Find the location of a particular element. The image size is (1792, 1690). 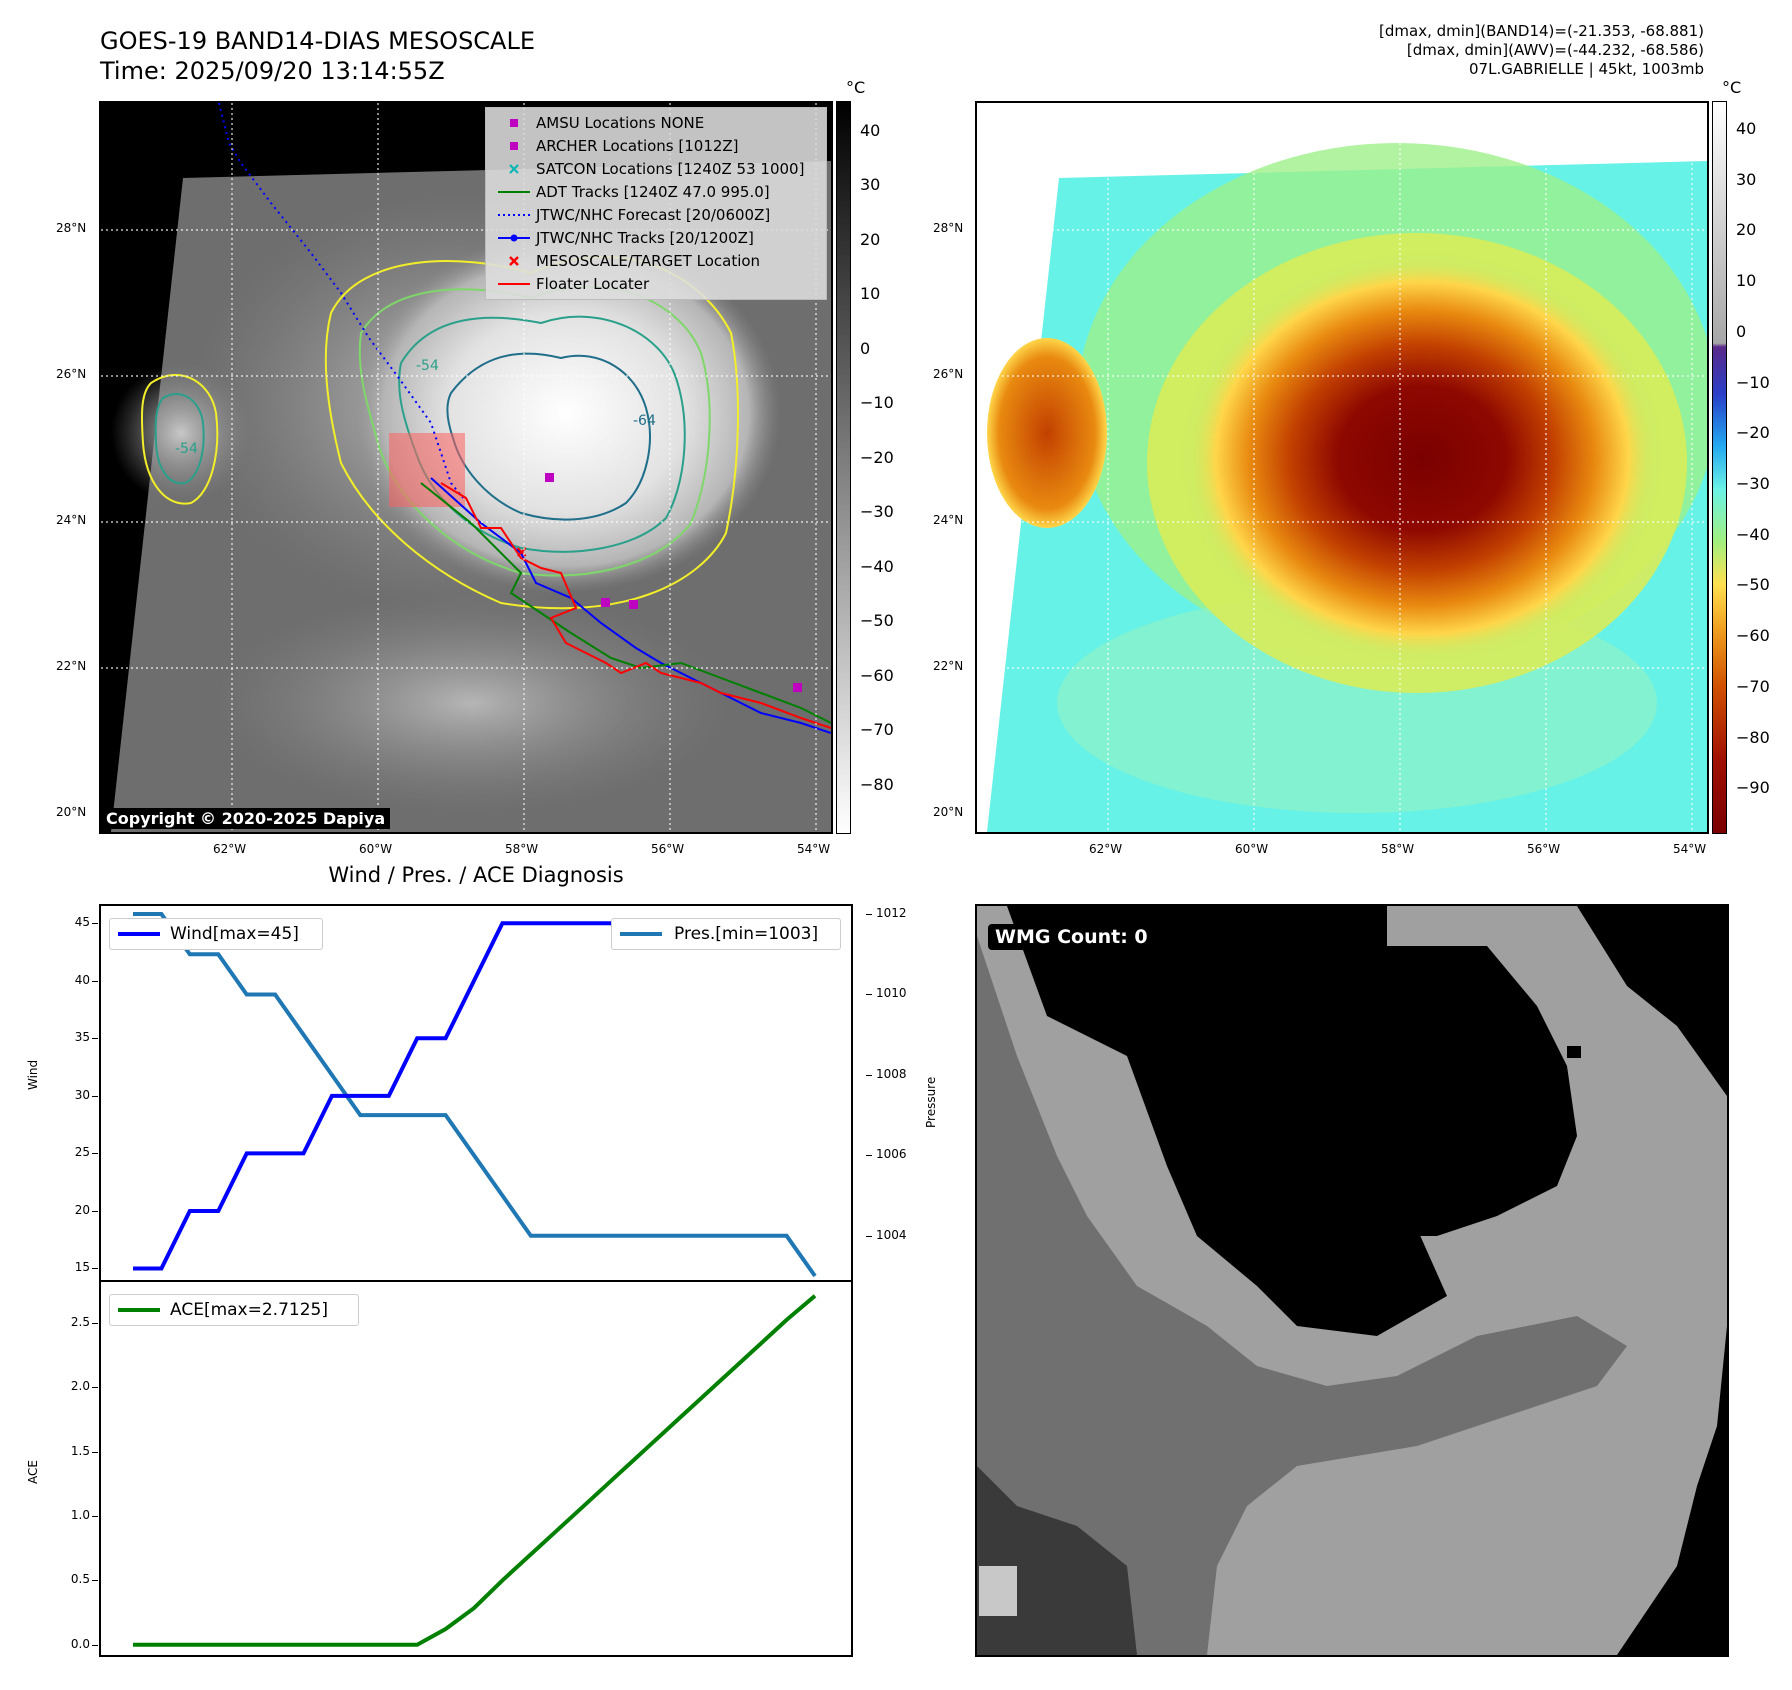

ir-colorbar is located at coordinates (843, 467).